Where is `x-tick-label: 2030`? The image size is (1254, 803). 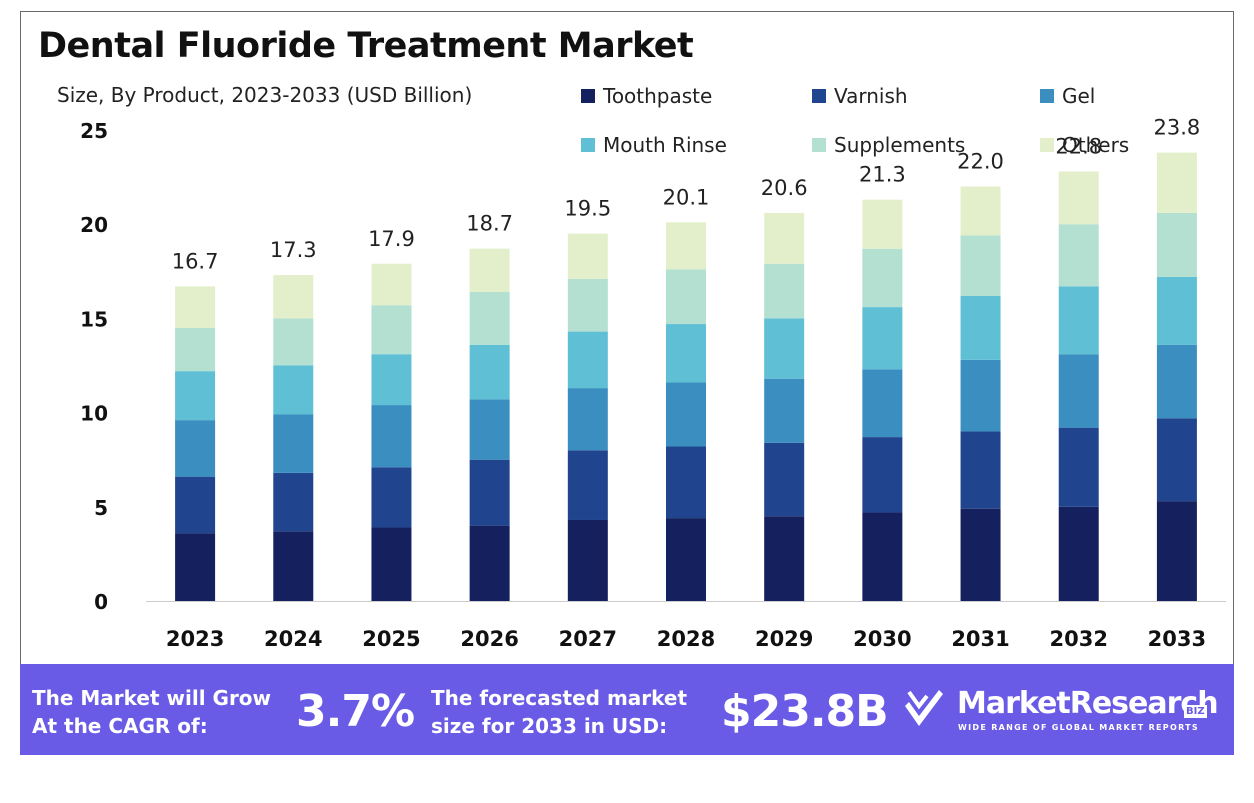 x-tick-label: 2030 is located at coordinates (882, 639).